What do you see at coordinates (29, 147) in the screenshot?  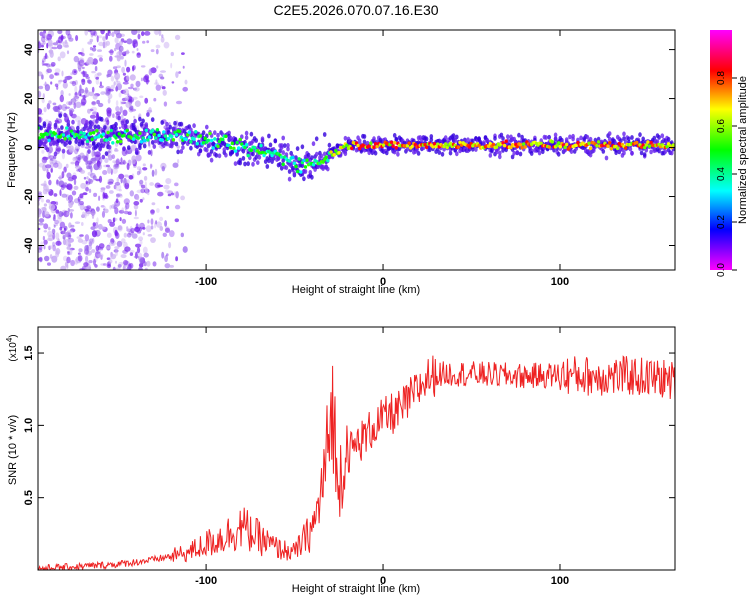 I see `spectrogram-y-tick-label-2: 0` at bounding box center [29, 147].